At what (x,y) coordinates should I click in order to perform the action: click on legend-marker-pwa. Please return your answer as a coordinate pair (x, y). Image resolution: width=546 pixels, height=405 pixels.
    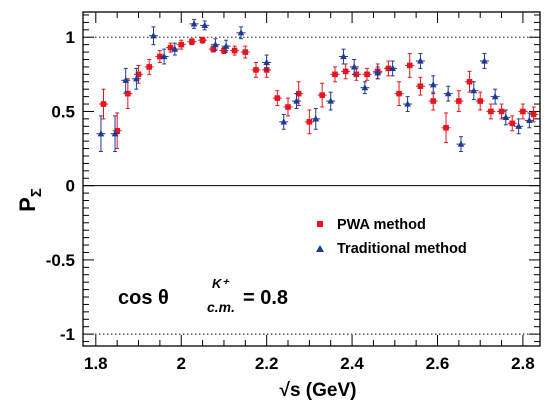
    Looking at the image, I should click on (320, 224).